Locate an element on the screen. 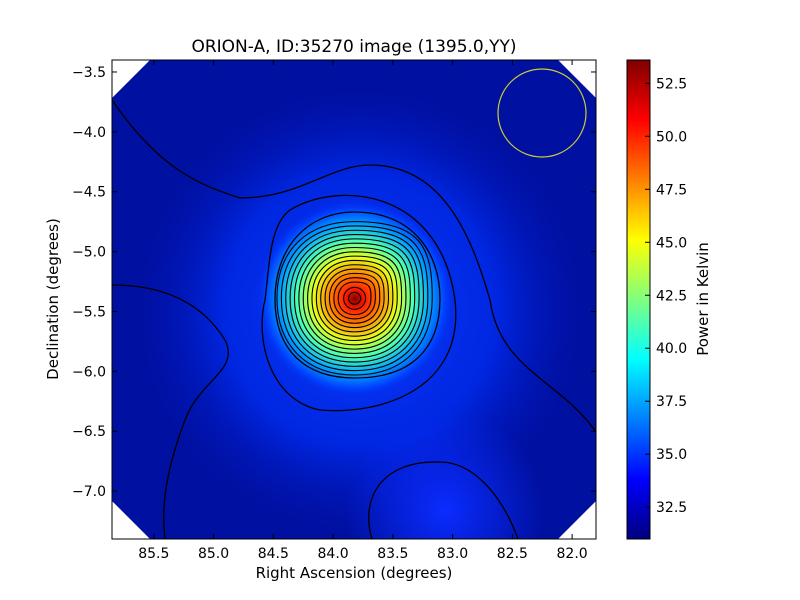  x-tick-label: 84.0 is located at coordinates (333, 554).